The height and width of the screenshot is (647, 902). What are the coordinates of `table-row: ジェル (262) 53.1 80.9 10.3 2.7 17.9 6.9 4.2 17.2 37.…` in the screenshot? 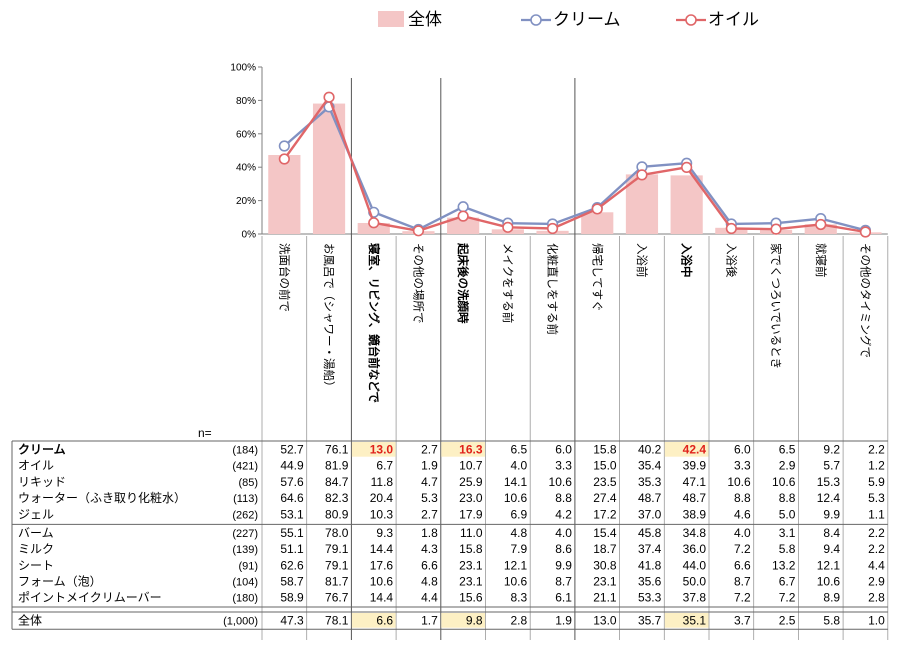 It's located at (451, 514).